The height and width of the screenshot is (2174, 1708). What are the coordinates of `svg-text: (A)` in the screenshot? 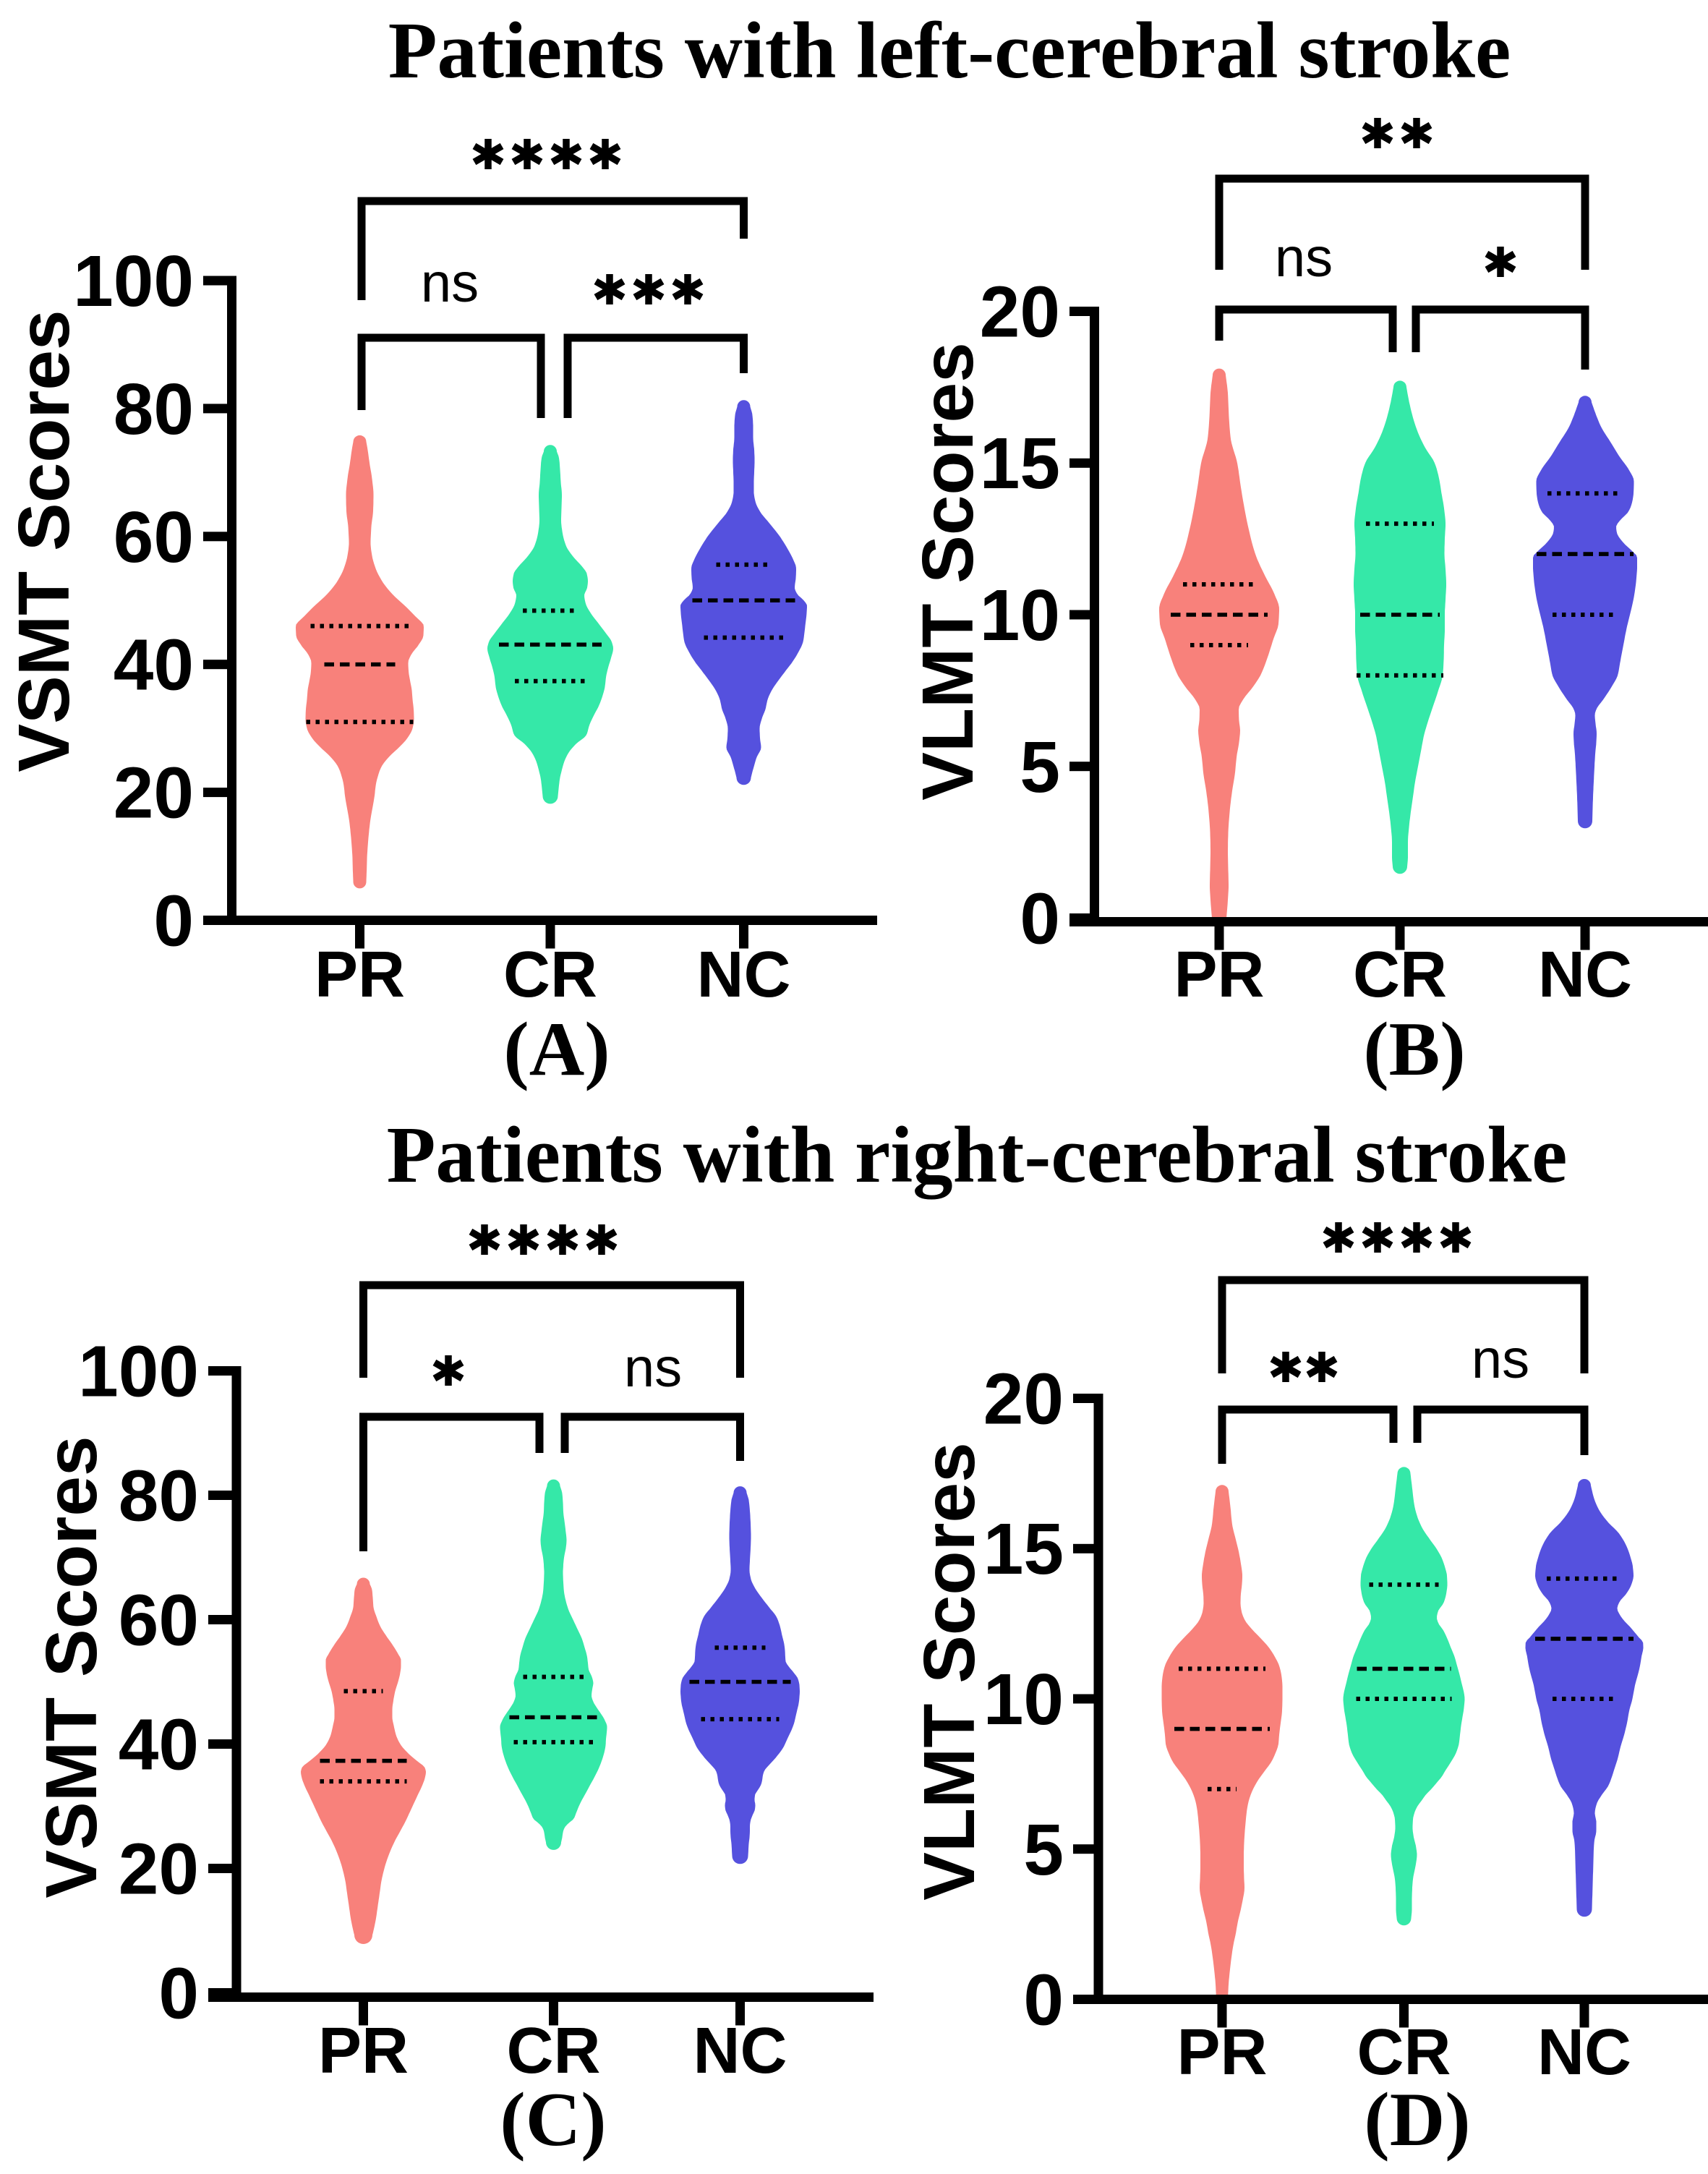 It's located at (556, 1049).